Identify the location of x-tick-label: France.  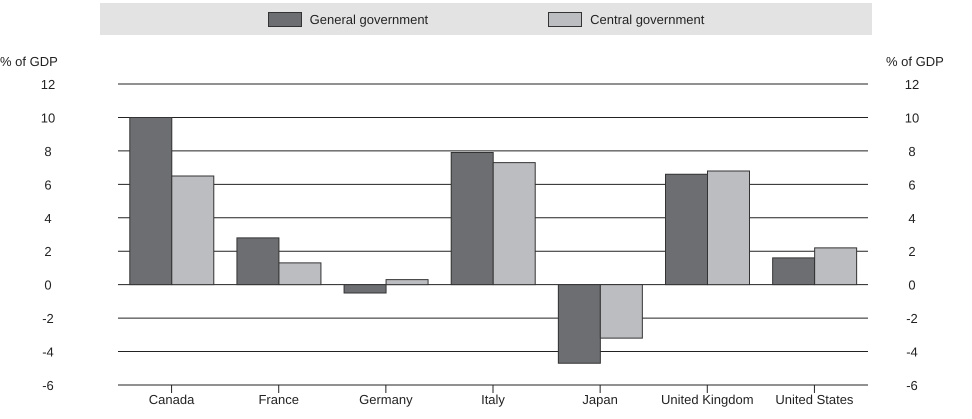
(278, 400).